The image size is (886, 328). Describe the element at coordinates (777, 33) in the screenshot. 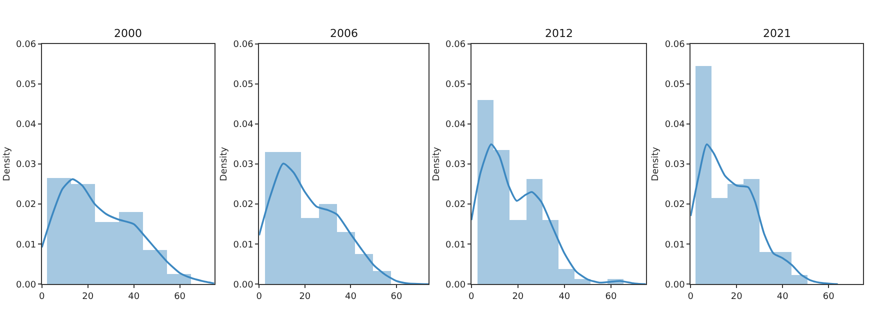

I see `chart-title: 2021` at that location.